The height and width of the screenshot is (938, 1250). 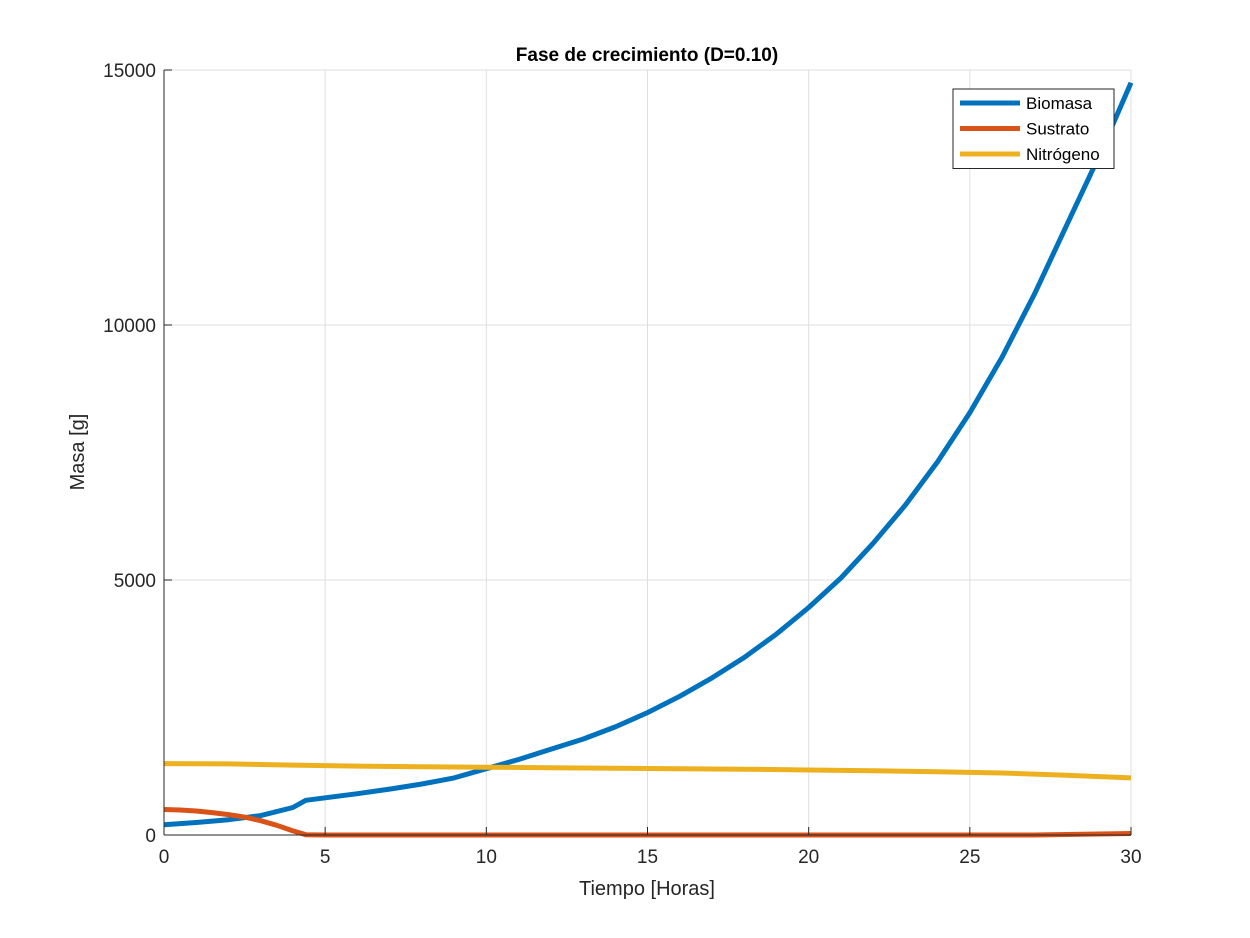 I want to click on y-ticks: 0 5000 10000 15000, so click(x=137, y=454).